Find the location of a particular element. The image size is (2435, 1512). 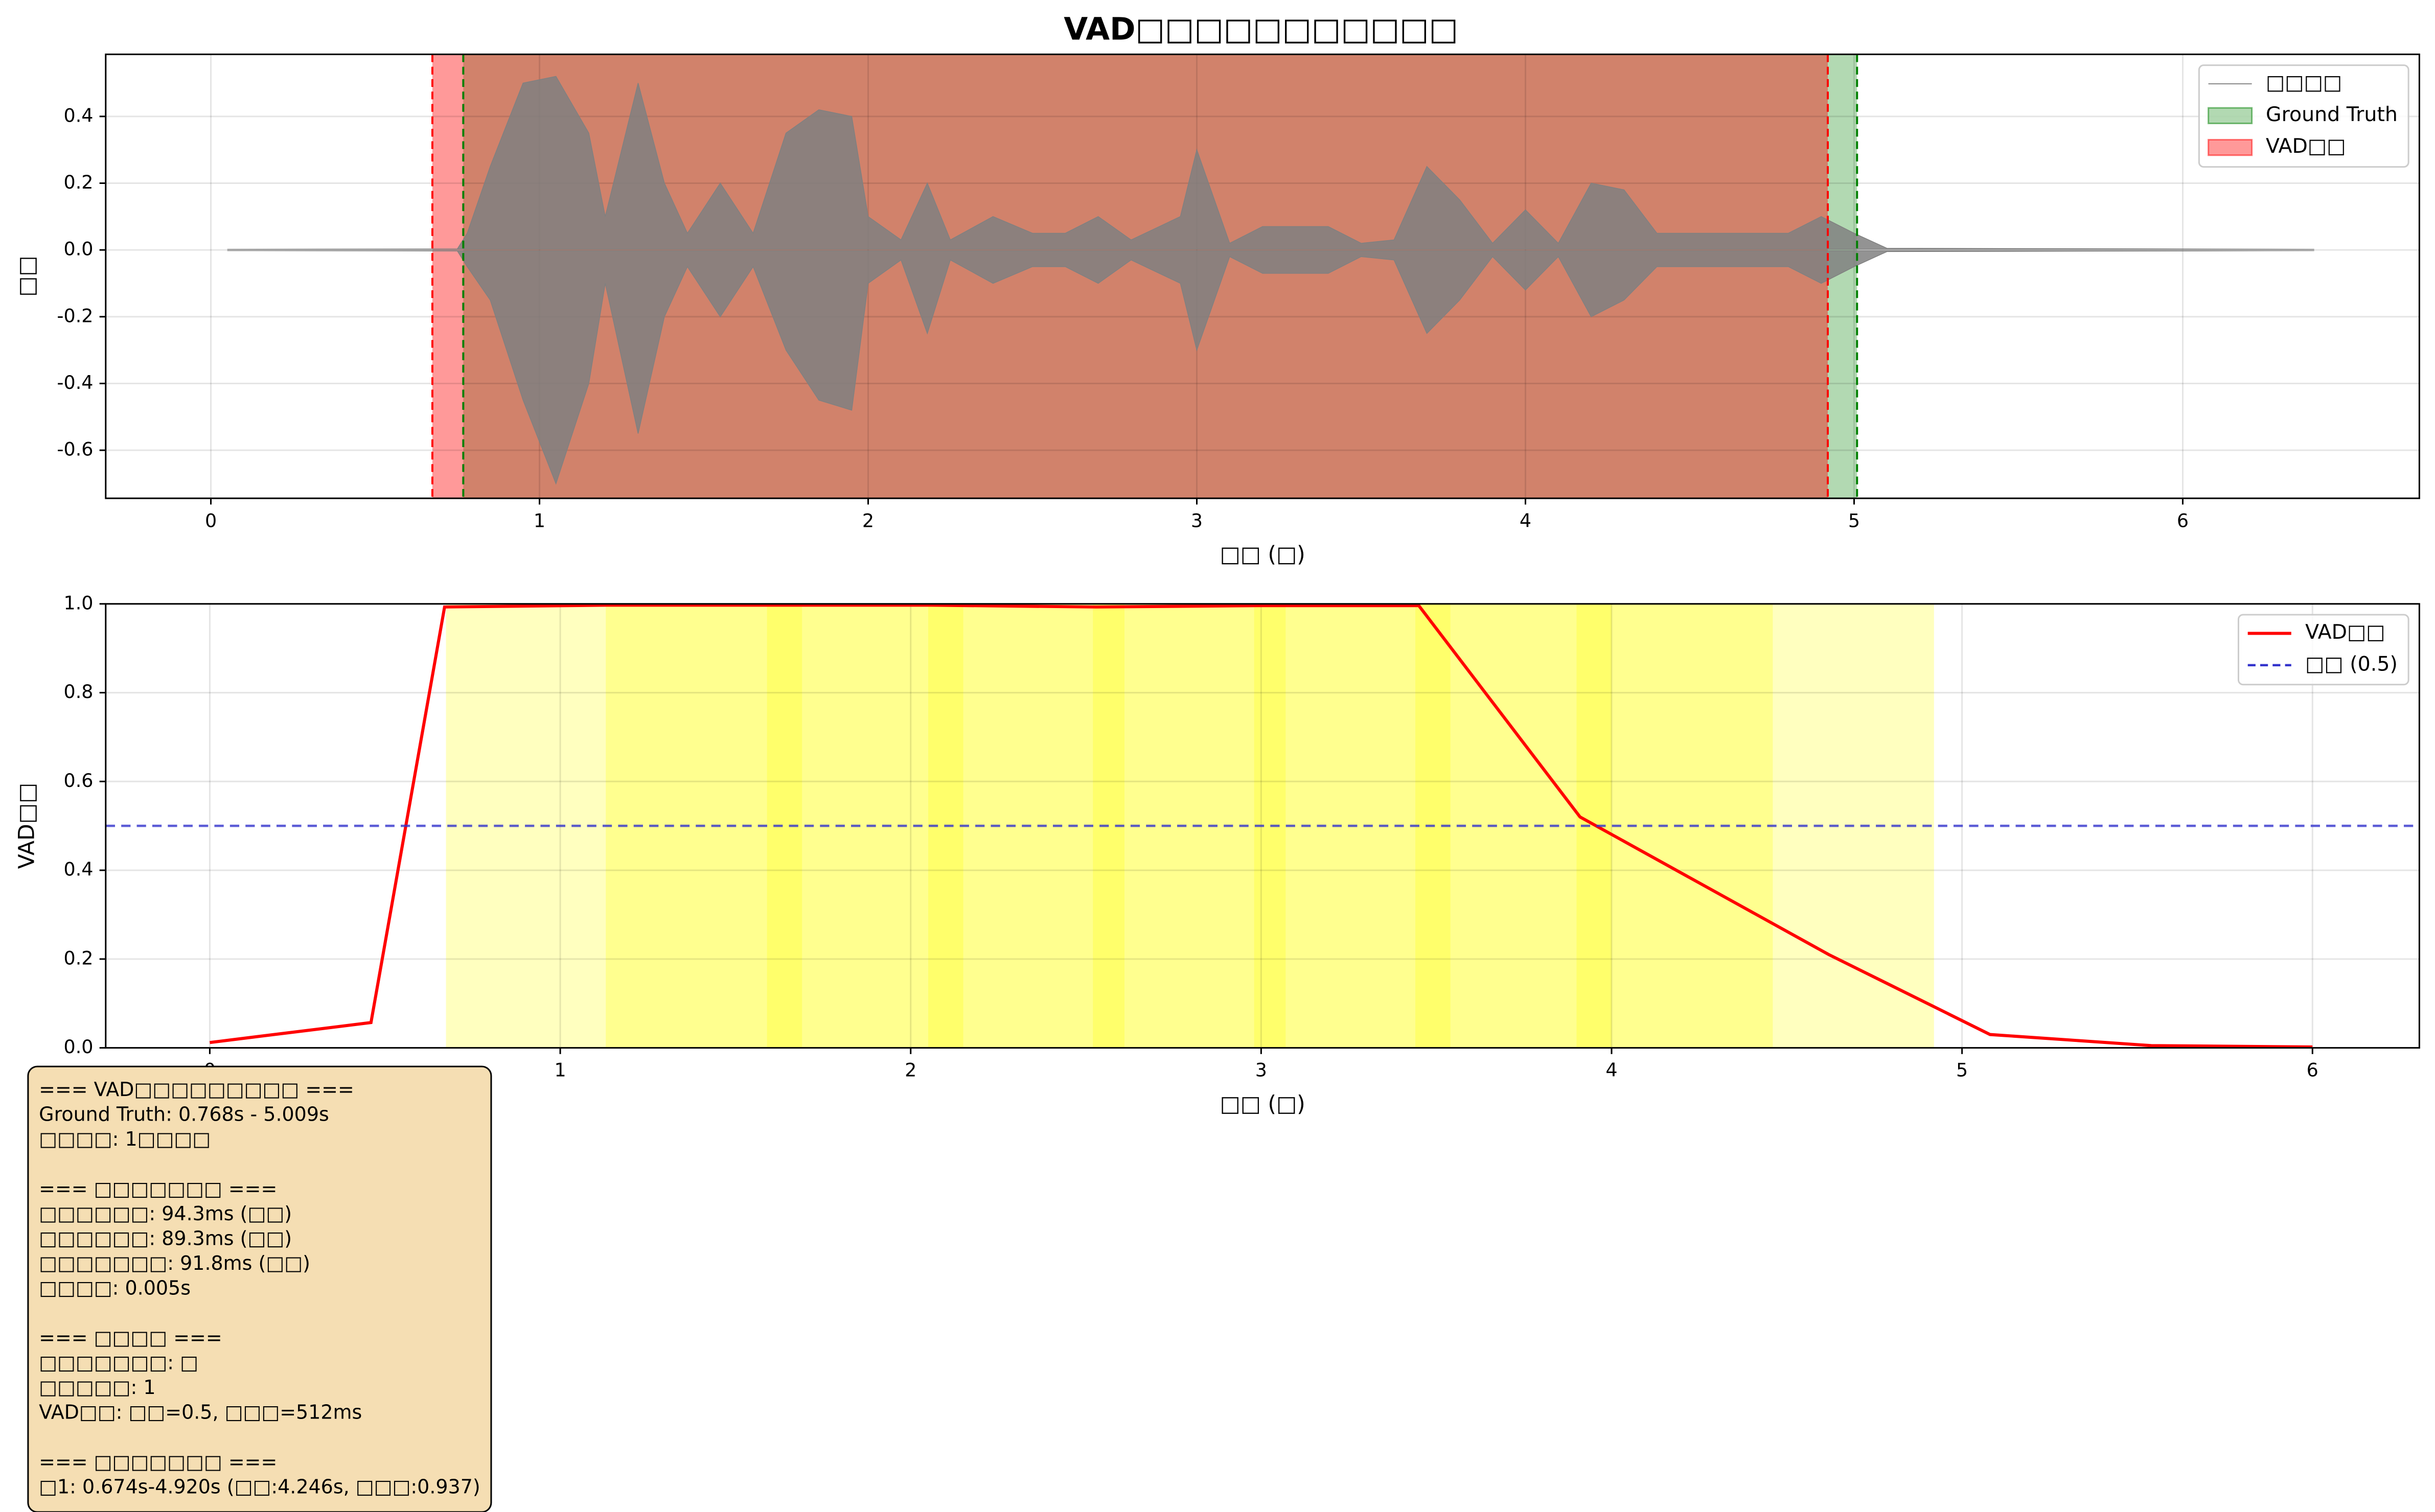

info-line: □□□□□□□: □ is located at coordinates (119, 1363).